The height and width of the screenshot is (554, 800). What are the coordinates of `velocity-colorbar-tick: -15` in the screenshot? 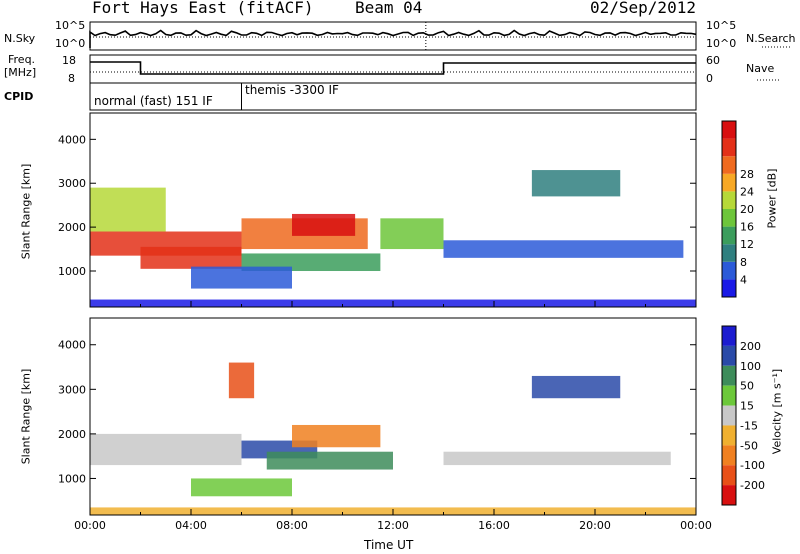 It's located at (749, 425).